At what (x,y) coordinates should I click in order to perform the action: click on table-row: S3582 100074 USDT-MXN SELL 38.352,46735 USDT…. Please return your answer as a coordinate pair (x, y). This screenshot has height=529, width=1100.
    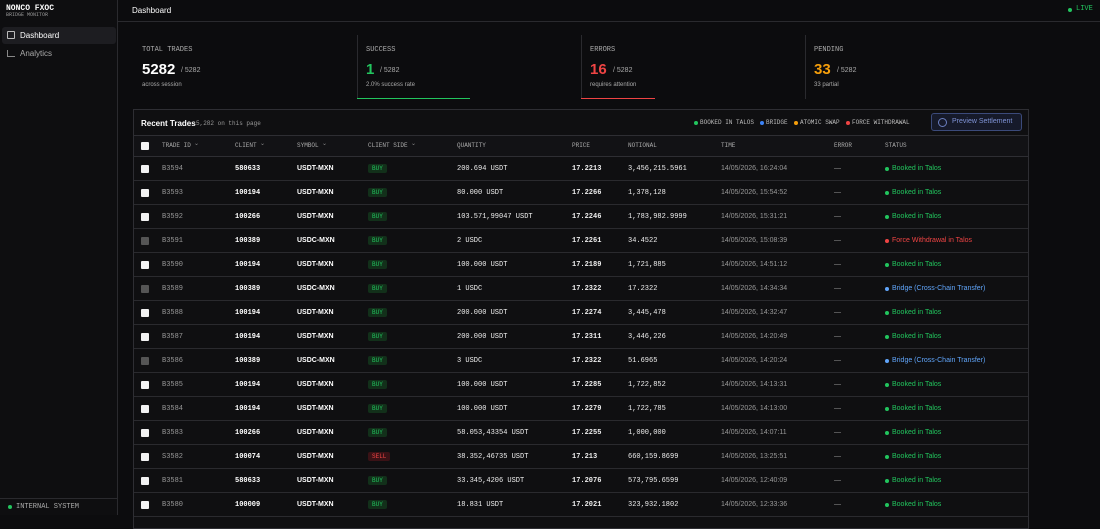
    Looking at the image, I should click on (581, 457).